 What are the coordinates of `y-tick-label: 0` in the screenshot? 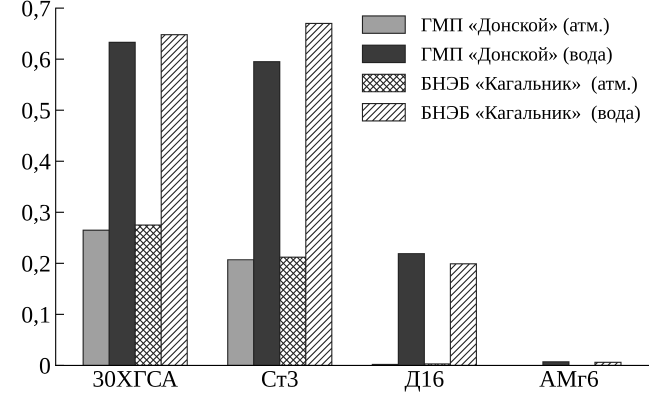 It's located at (45, 366).